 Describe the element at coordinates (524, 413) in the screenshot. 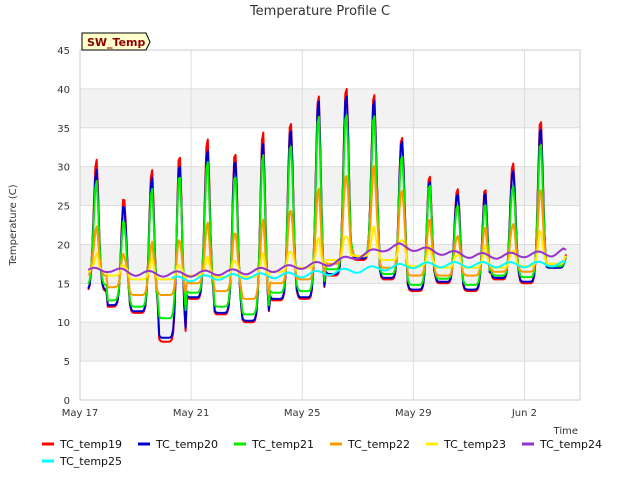

I see `x-tick-label: Jun 2` at that location.